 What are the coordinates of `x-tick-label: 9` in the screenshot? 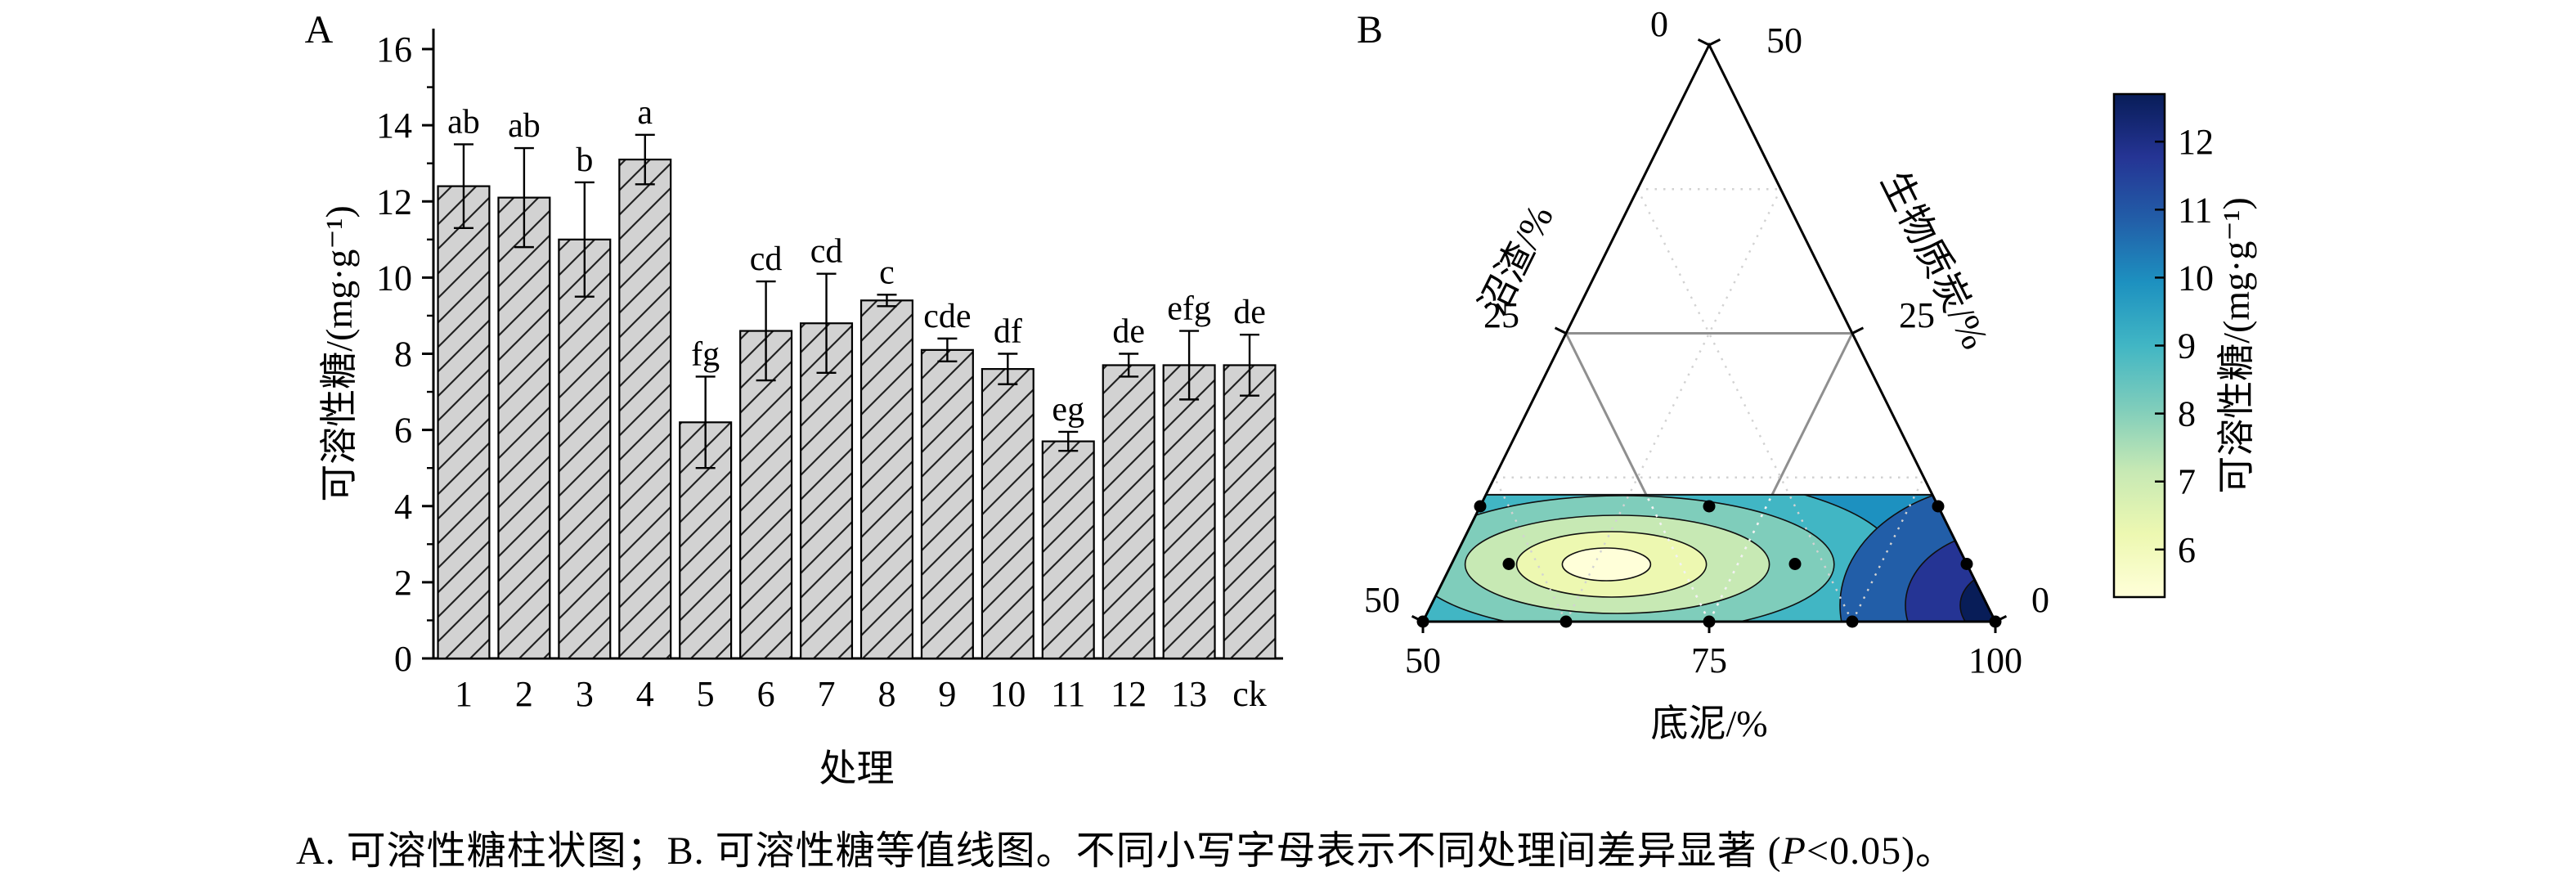 It's located at (947, 694).